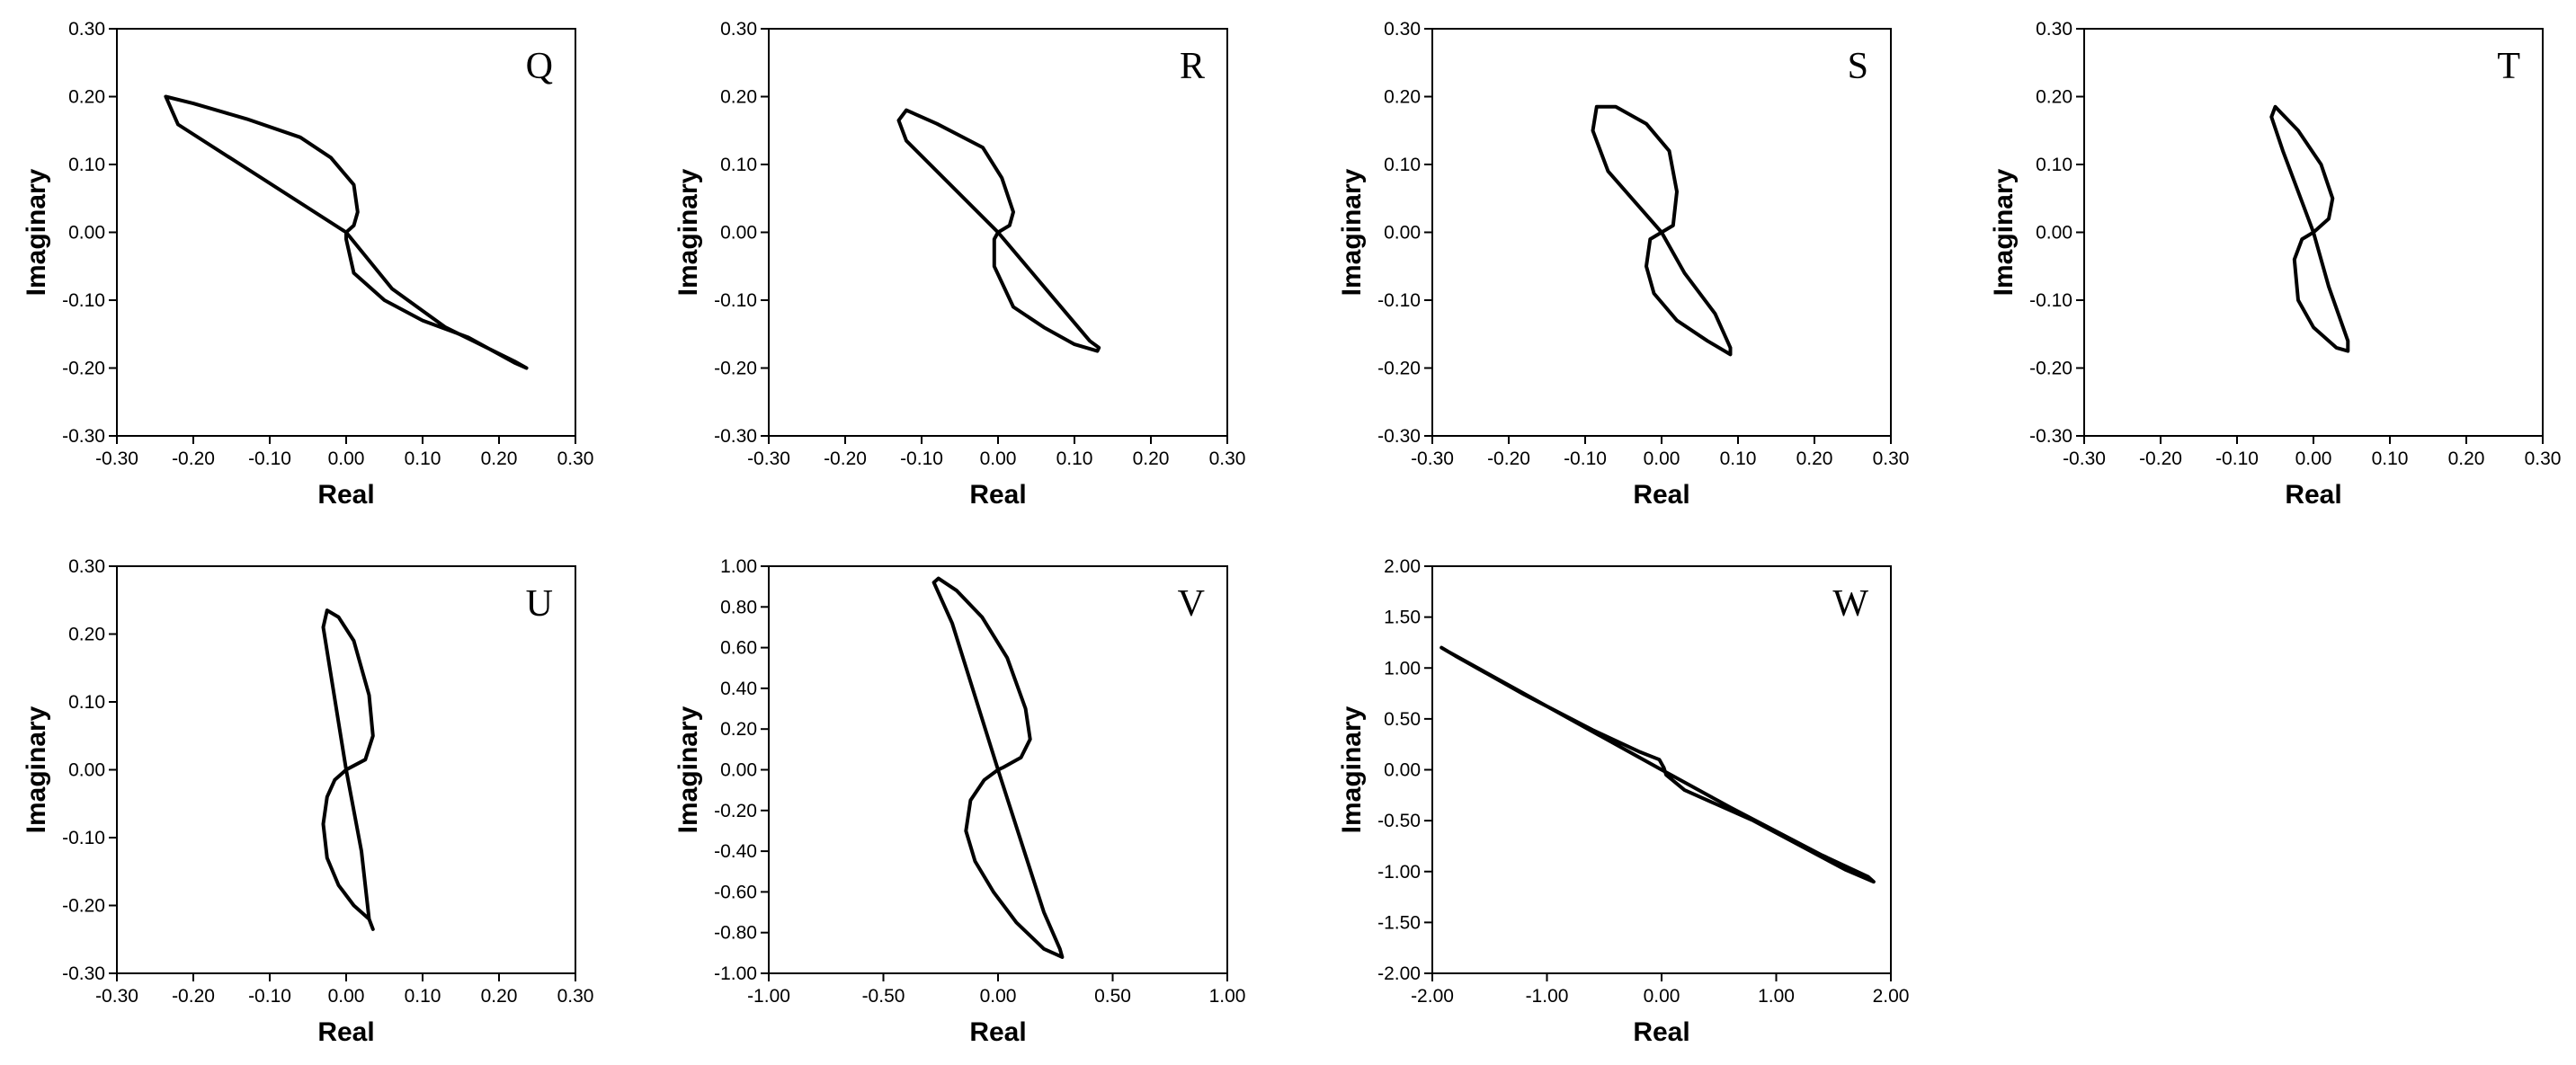 This screenshot has height=1065, width=2576. Describe the element at coordinates (539, 604) in the screenshot. I see `panel-label-u: U` at that location.